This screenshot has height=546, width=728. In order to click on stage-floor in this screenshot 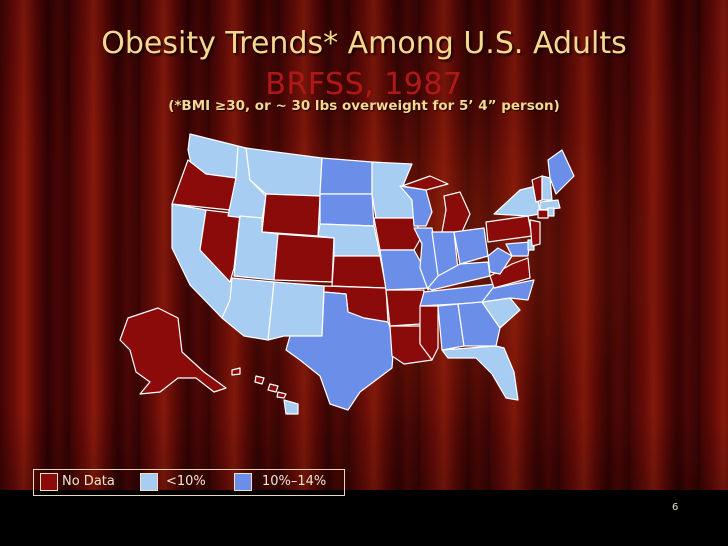, I will do `click(364, 518)`.